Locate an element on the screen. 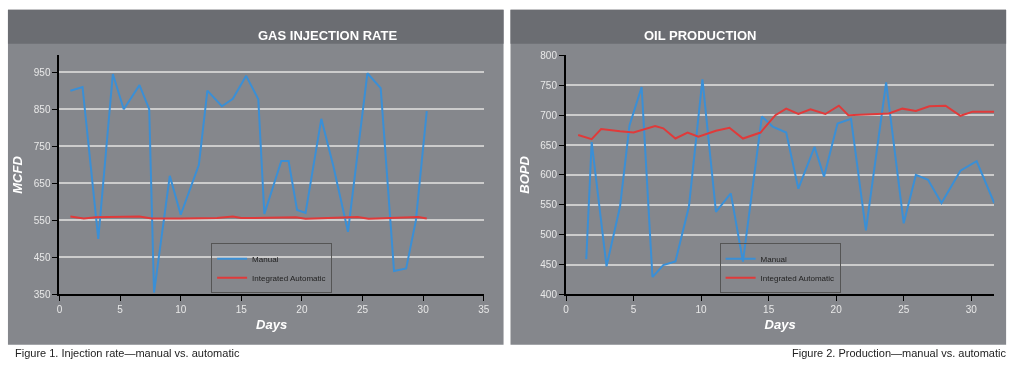 The width and height of the screenshot is (1024, 380). chart-title: GAS INJECTION RATE is located at coordinates (328, 35).